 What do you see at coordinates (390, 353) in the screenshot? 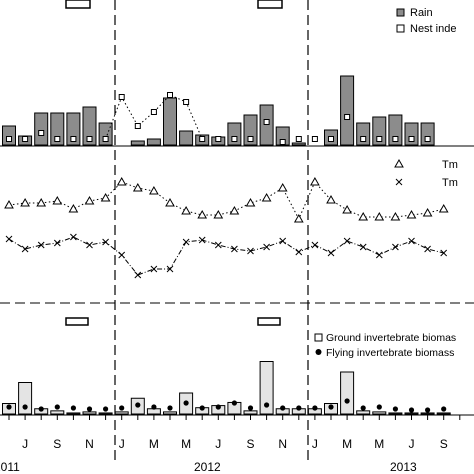
I see `legend-flying-label: Flying invertebrate biomass` at bounding box center [390, 353].